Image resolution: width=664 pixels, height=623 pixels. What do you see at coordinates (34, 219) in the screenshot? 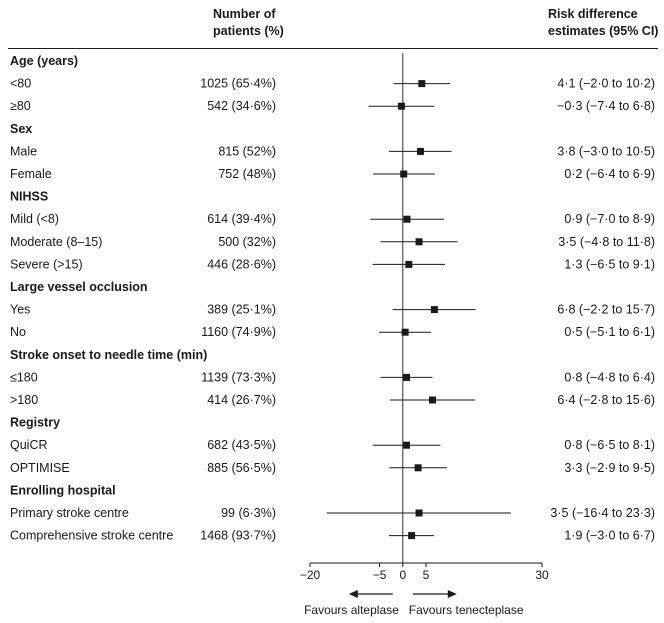
I see `subgroup-label: Mild (<8)` at bounding box center [34, 219].